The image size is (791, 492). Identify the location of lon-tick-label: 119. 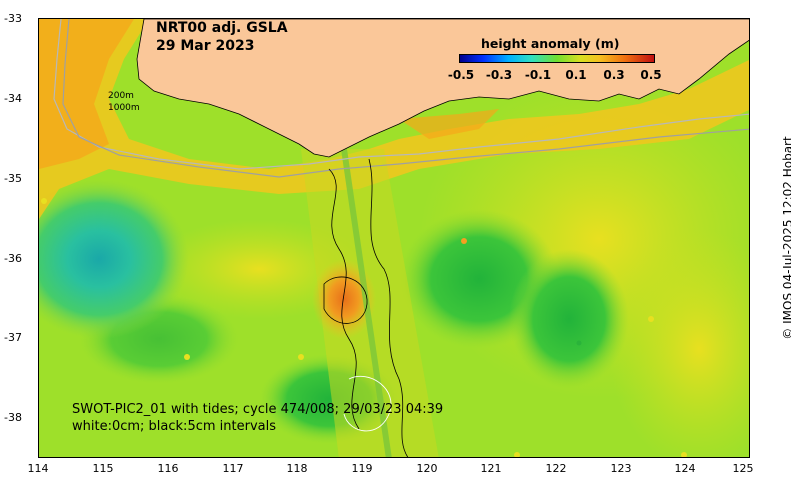
(362, 468).